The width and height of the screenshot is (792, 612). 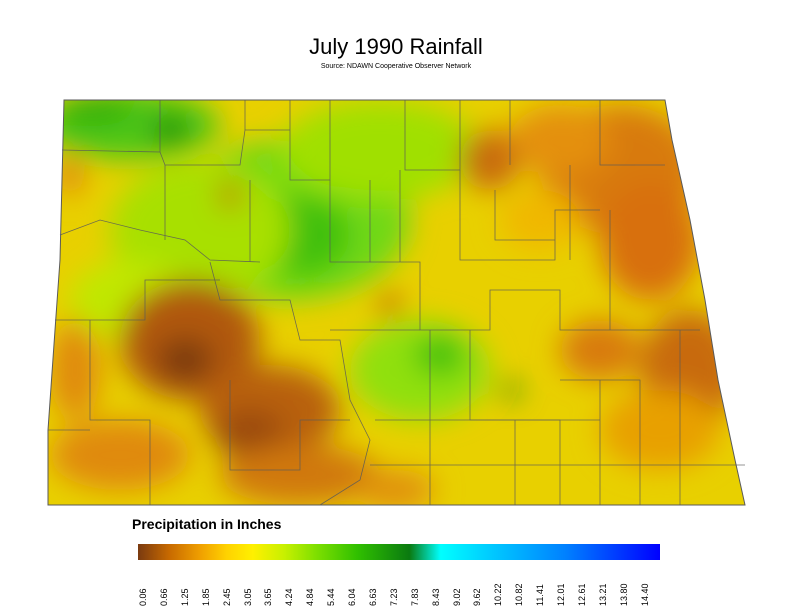 I want to click on legend-tick-label: 0.66, so click(x=165, y=586).